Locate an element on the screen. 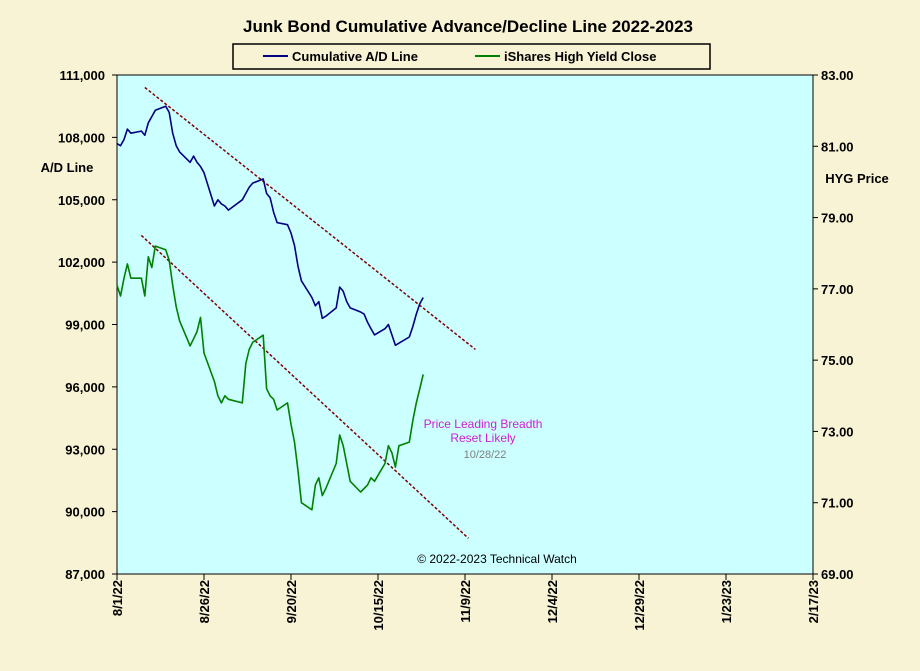 The height and width of the screenshot is (671, 920). left-tick-label: 108,000 is located at coordinates (81, 137).